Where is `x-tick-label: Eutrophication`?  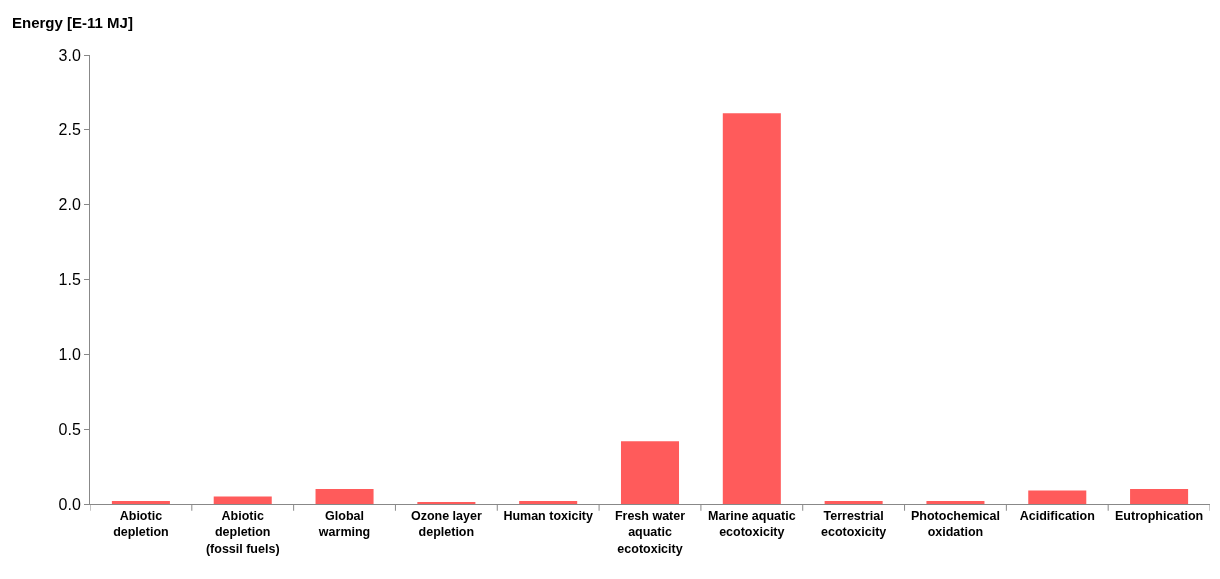
x-tick-label: Eutrophication is located at coordinates (1159, 516).